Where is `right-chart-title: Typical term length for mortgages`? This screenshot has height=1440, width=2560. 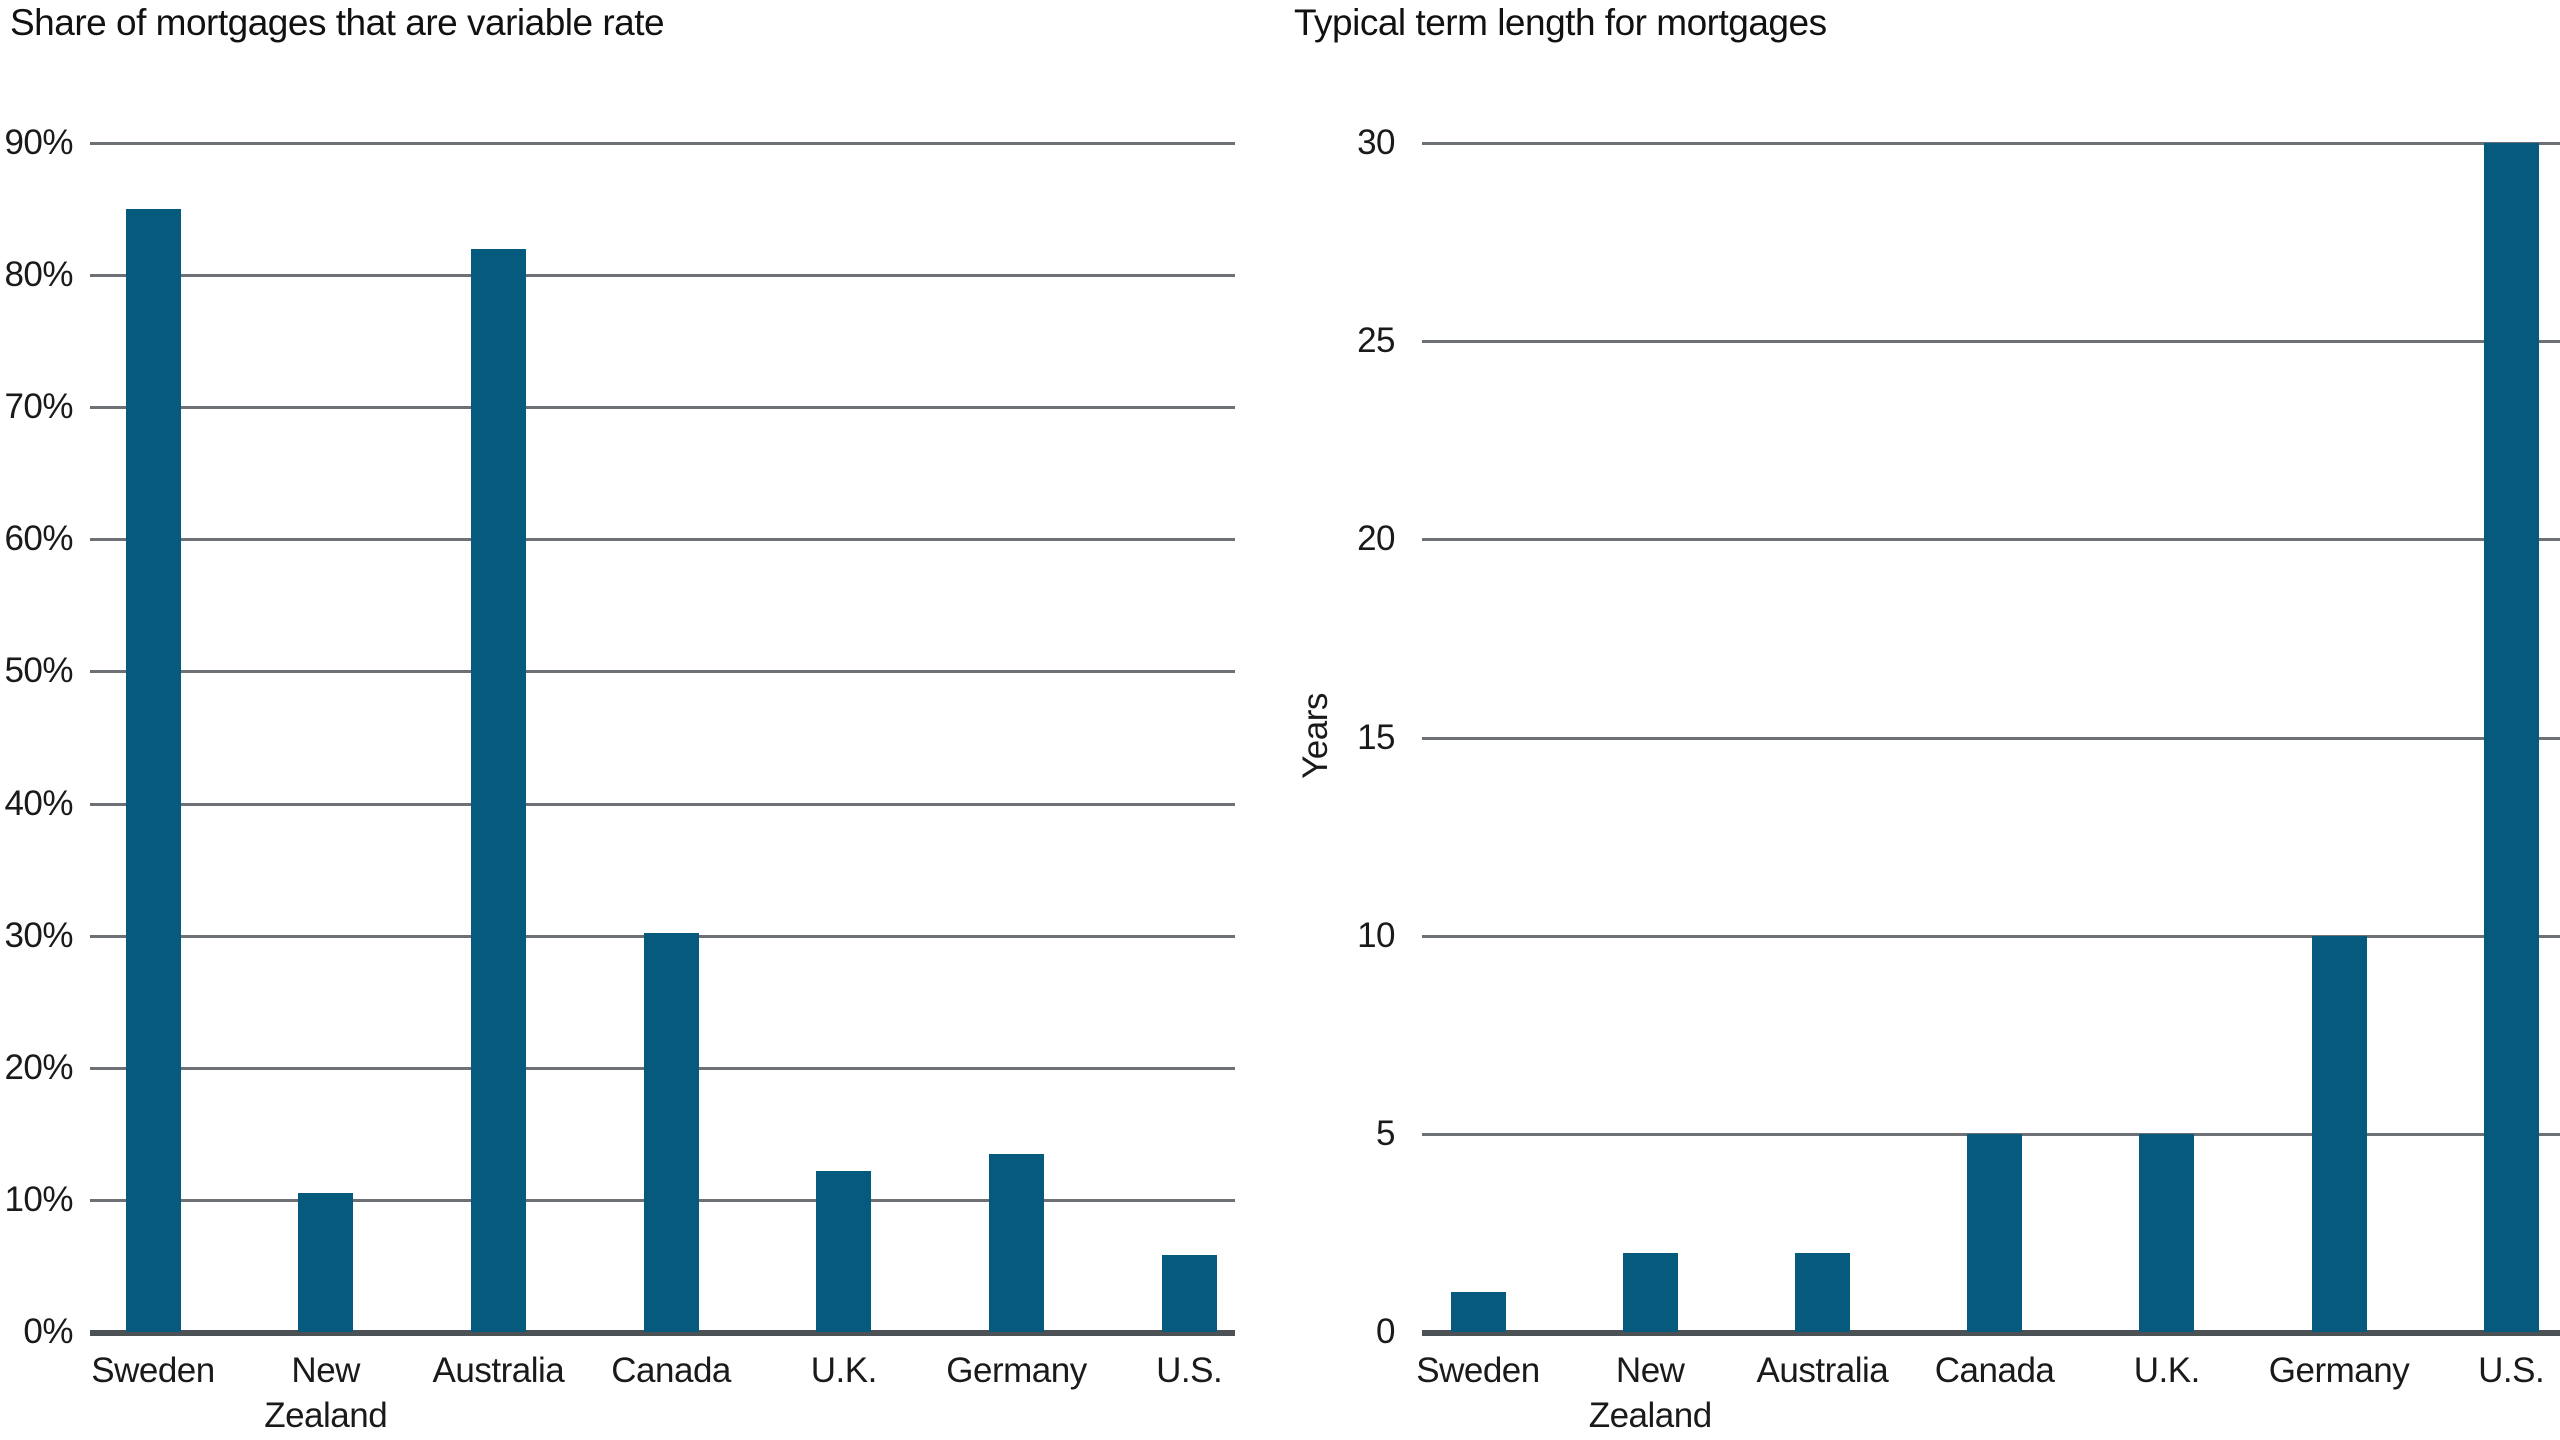 right-chart-title: Typical term length for mortgages is located at coordinates (1560, 22).